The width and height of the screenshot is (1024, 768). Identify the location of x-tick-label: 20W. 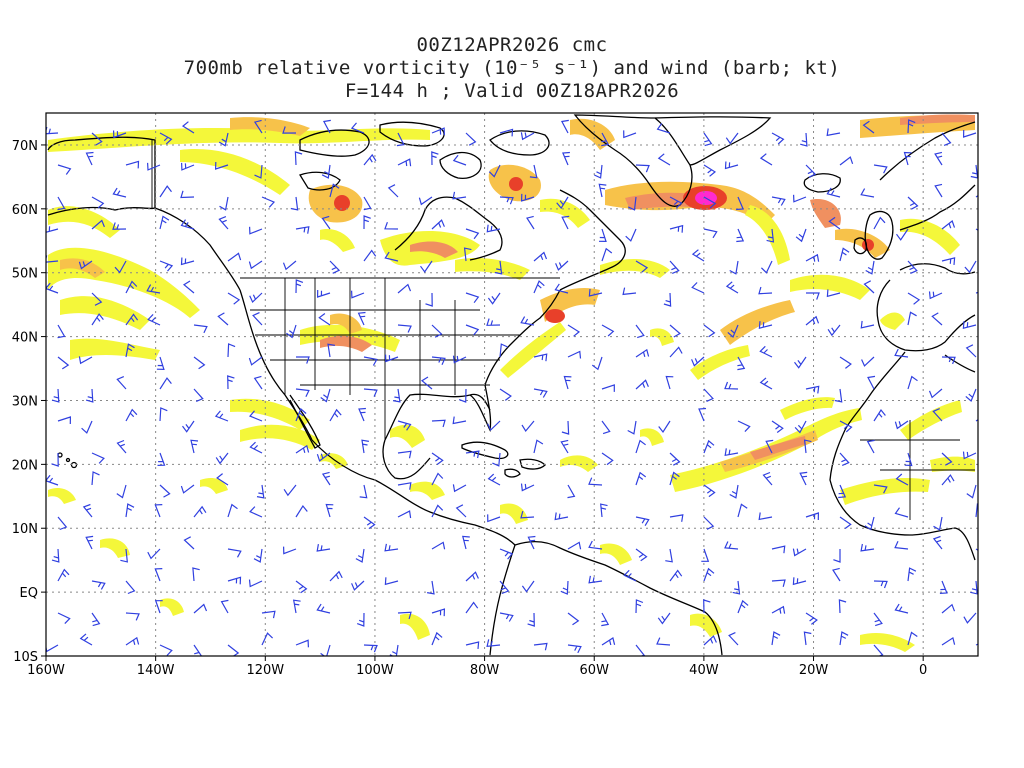
(814, 670).